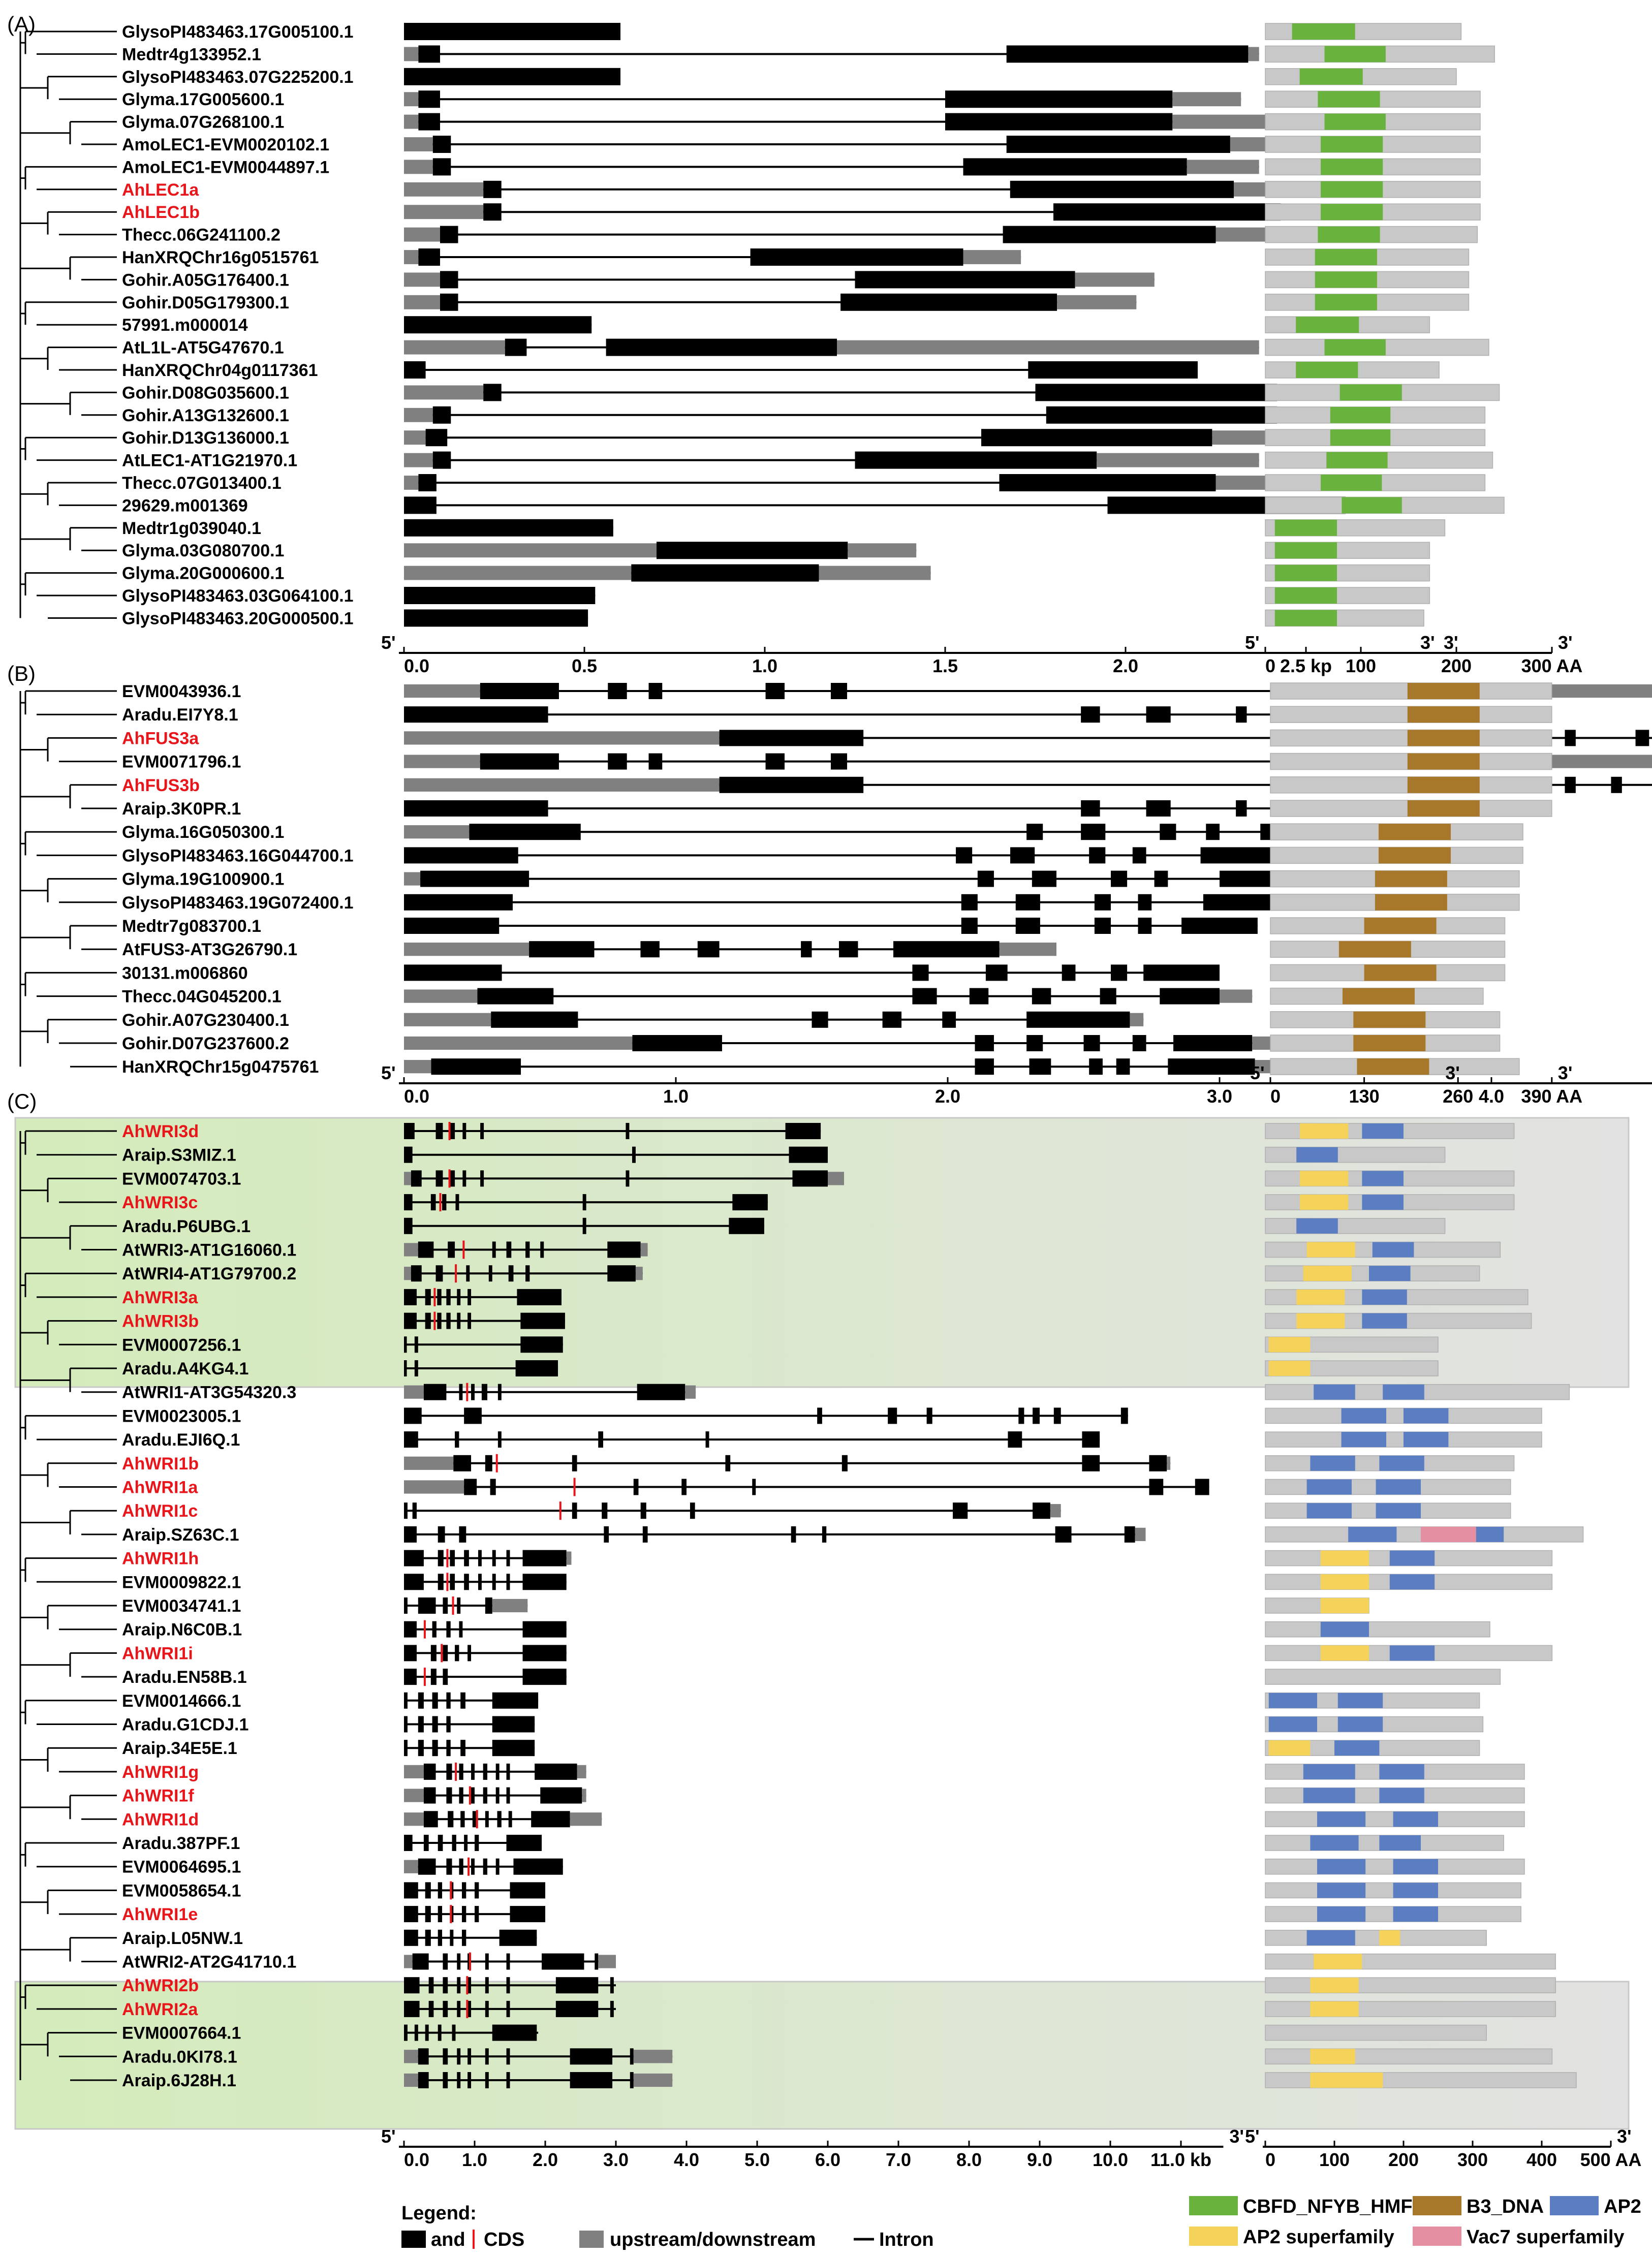  Describe the element at coordinates (1364, 1096) in the screenshot. I see `protein-axis-tick-label: 130` at that location.